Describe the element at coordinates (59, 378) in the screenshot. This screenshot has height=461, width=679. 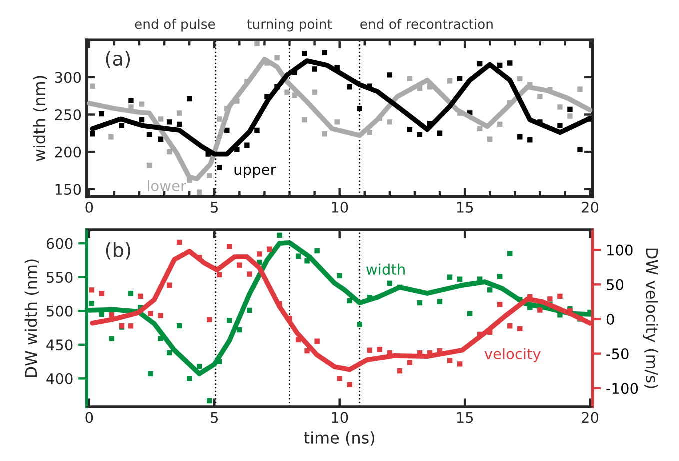
I see `y-tick-label: 400` at that location.